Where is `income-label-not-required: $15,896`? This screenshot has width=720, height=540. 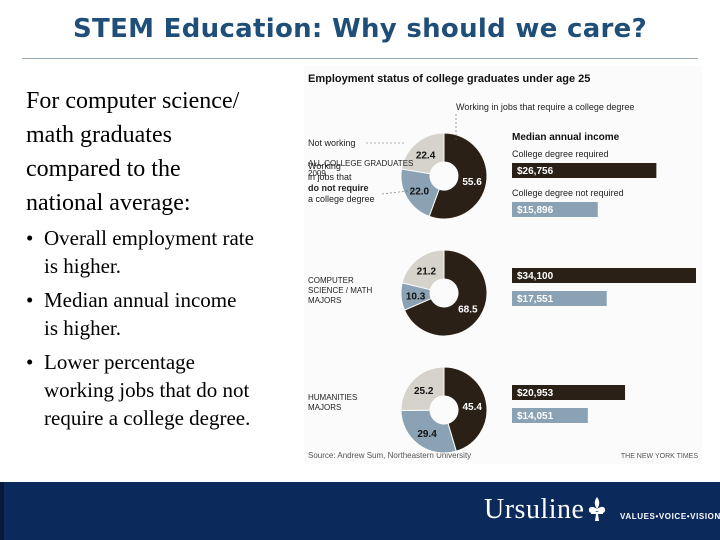 income-label-not-required: $15,896 is located at coordinates (535, 210).